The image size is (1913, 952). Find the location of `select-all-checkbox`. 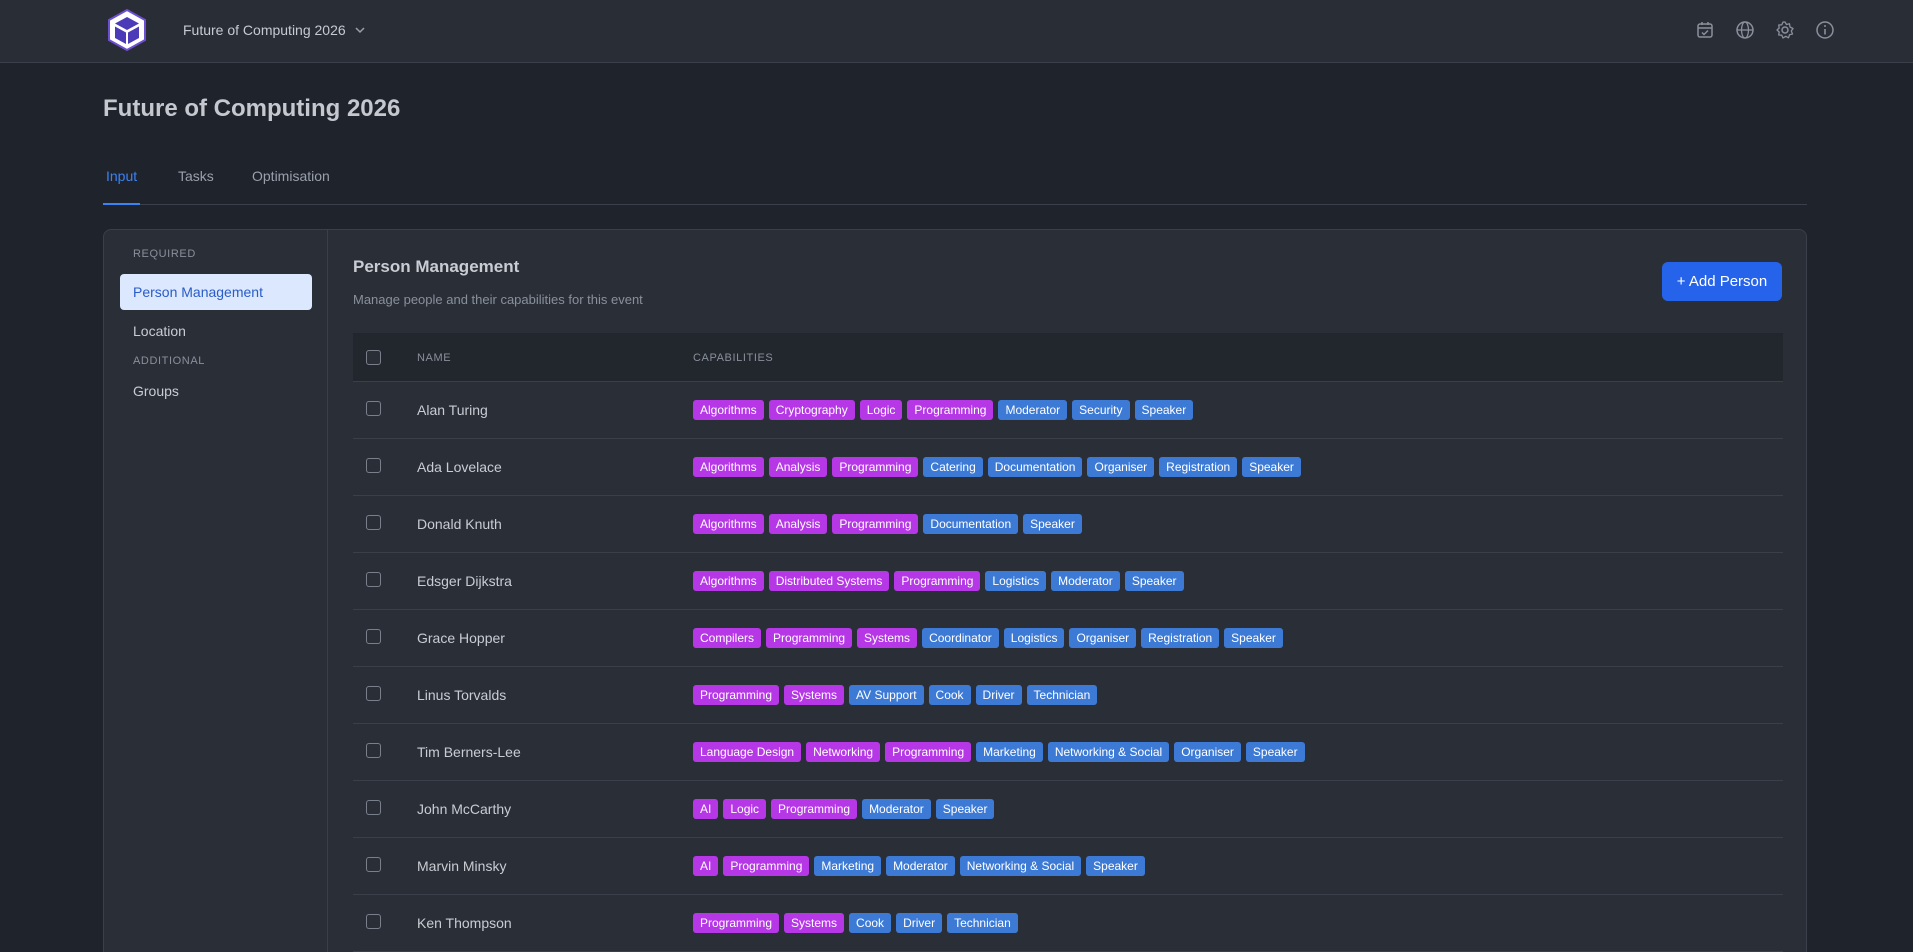

select-all-checkbox is located at coordinates (373, 357).